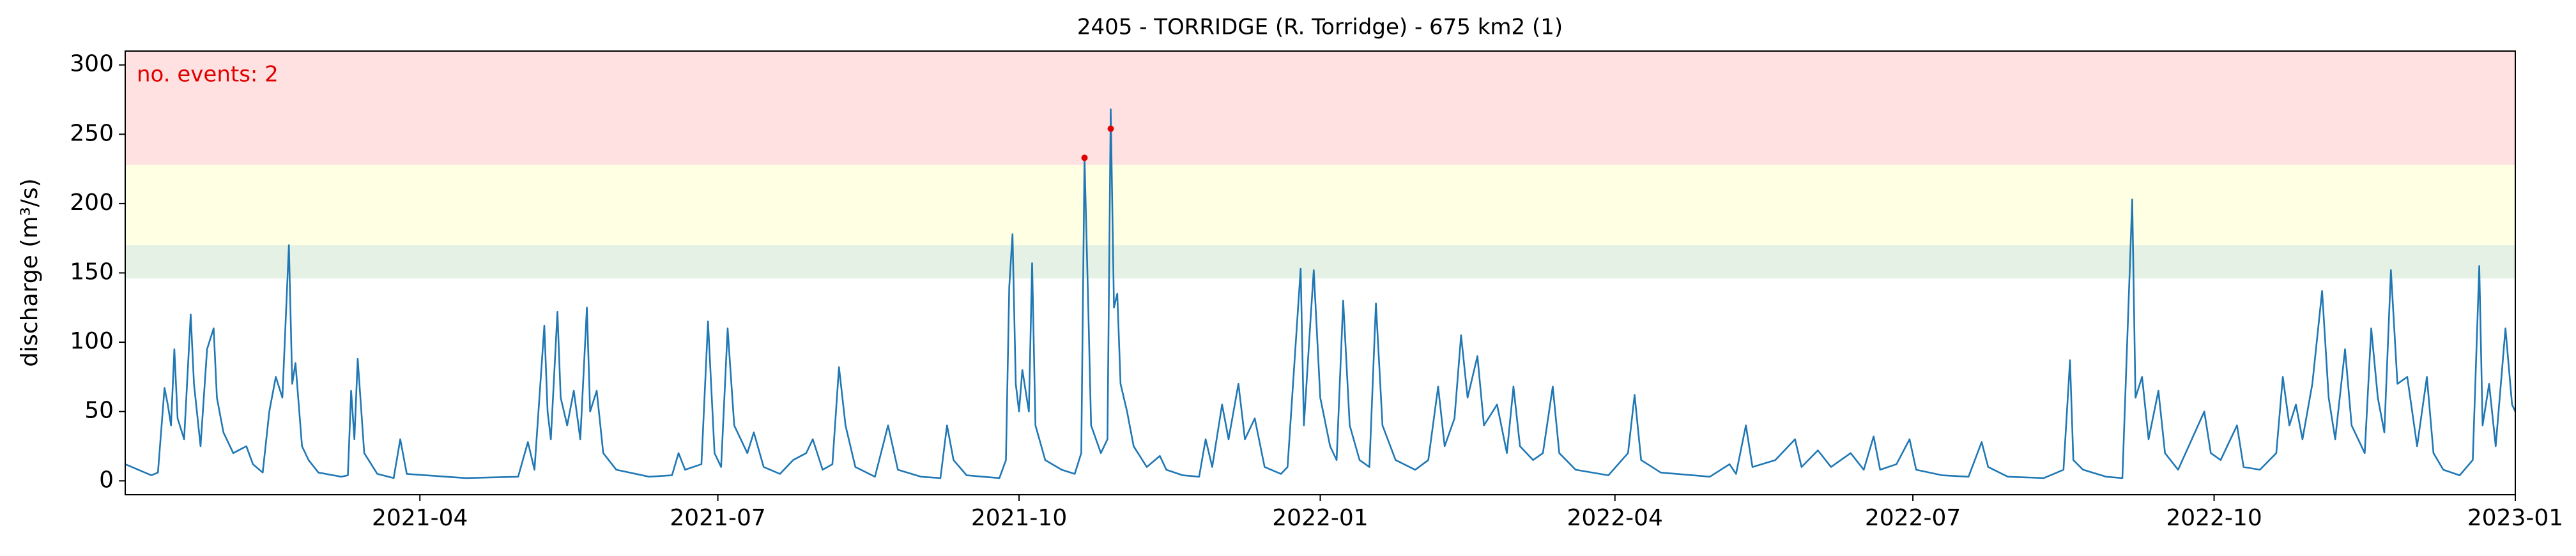  Describe the element at coordinates (1615, 518) in the screenshot. I see `x-tick-label: 2022-04` at that location.